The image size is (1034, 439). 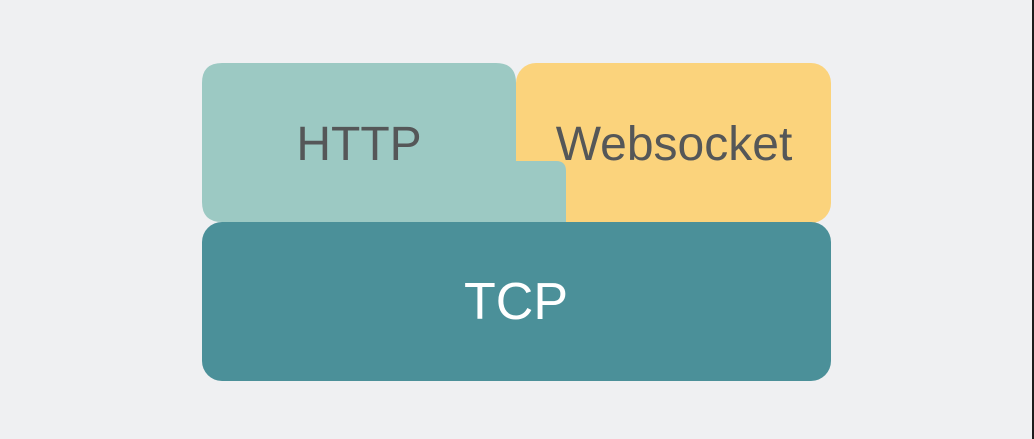 I want to click on window-edge, so click(x=1033, y=219).